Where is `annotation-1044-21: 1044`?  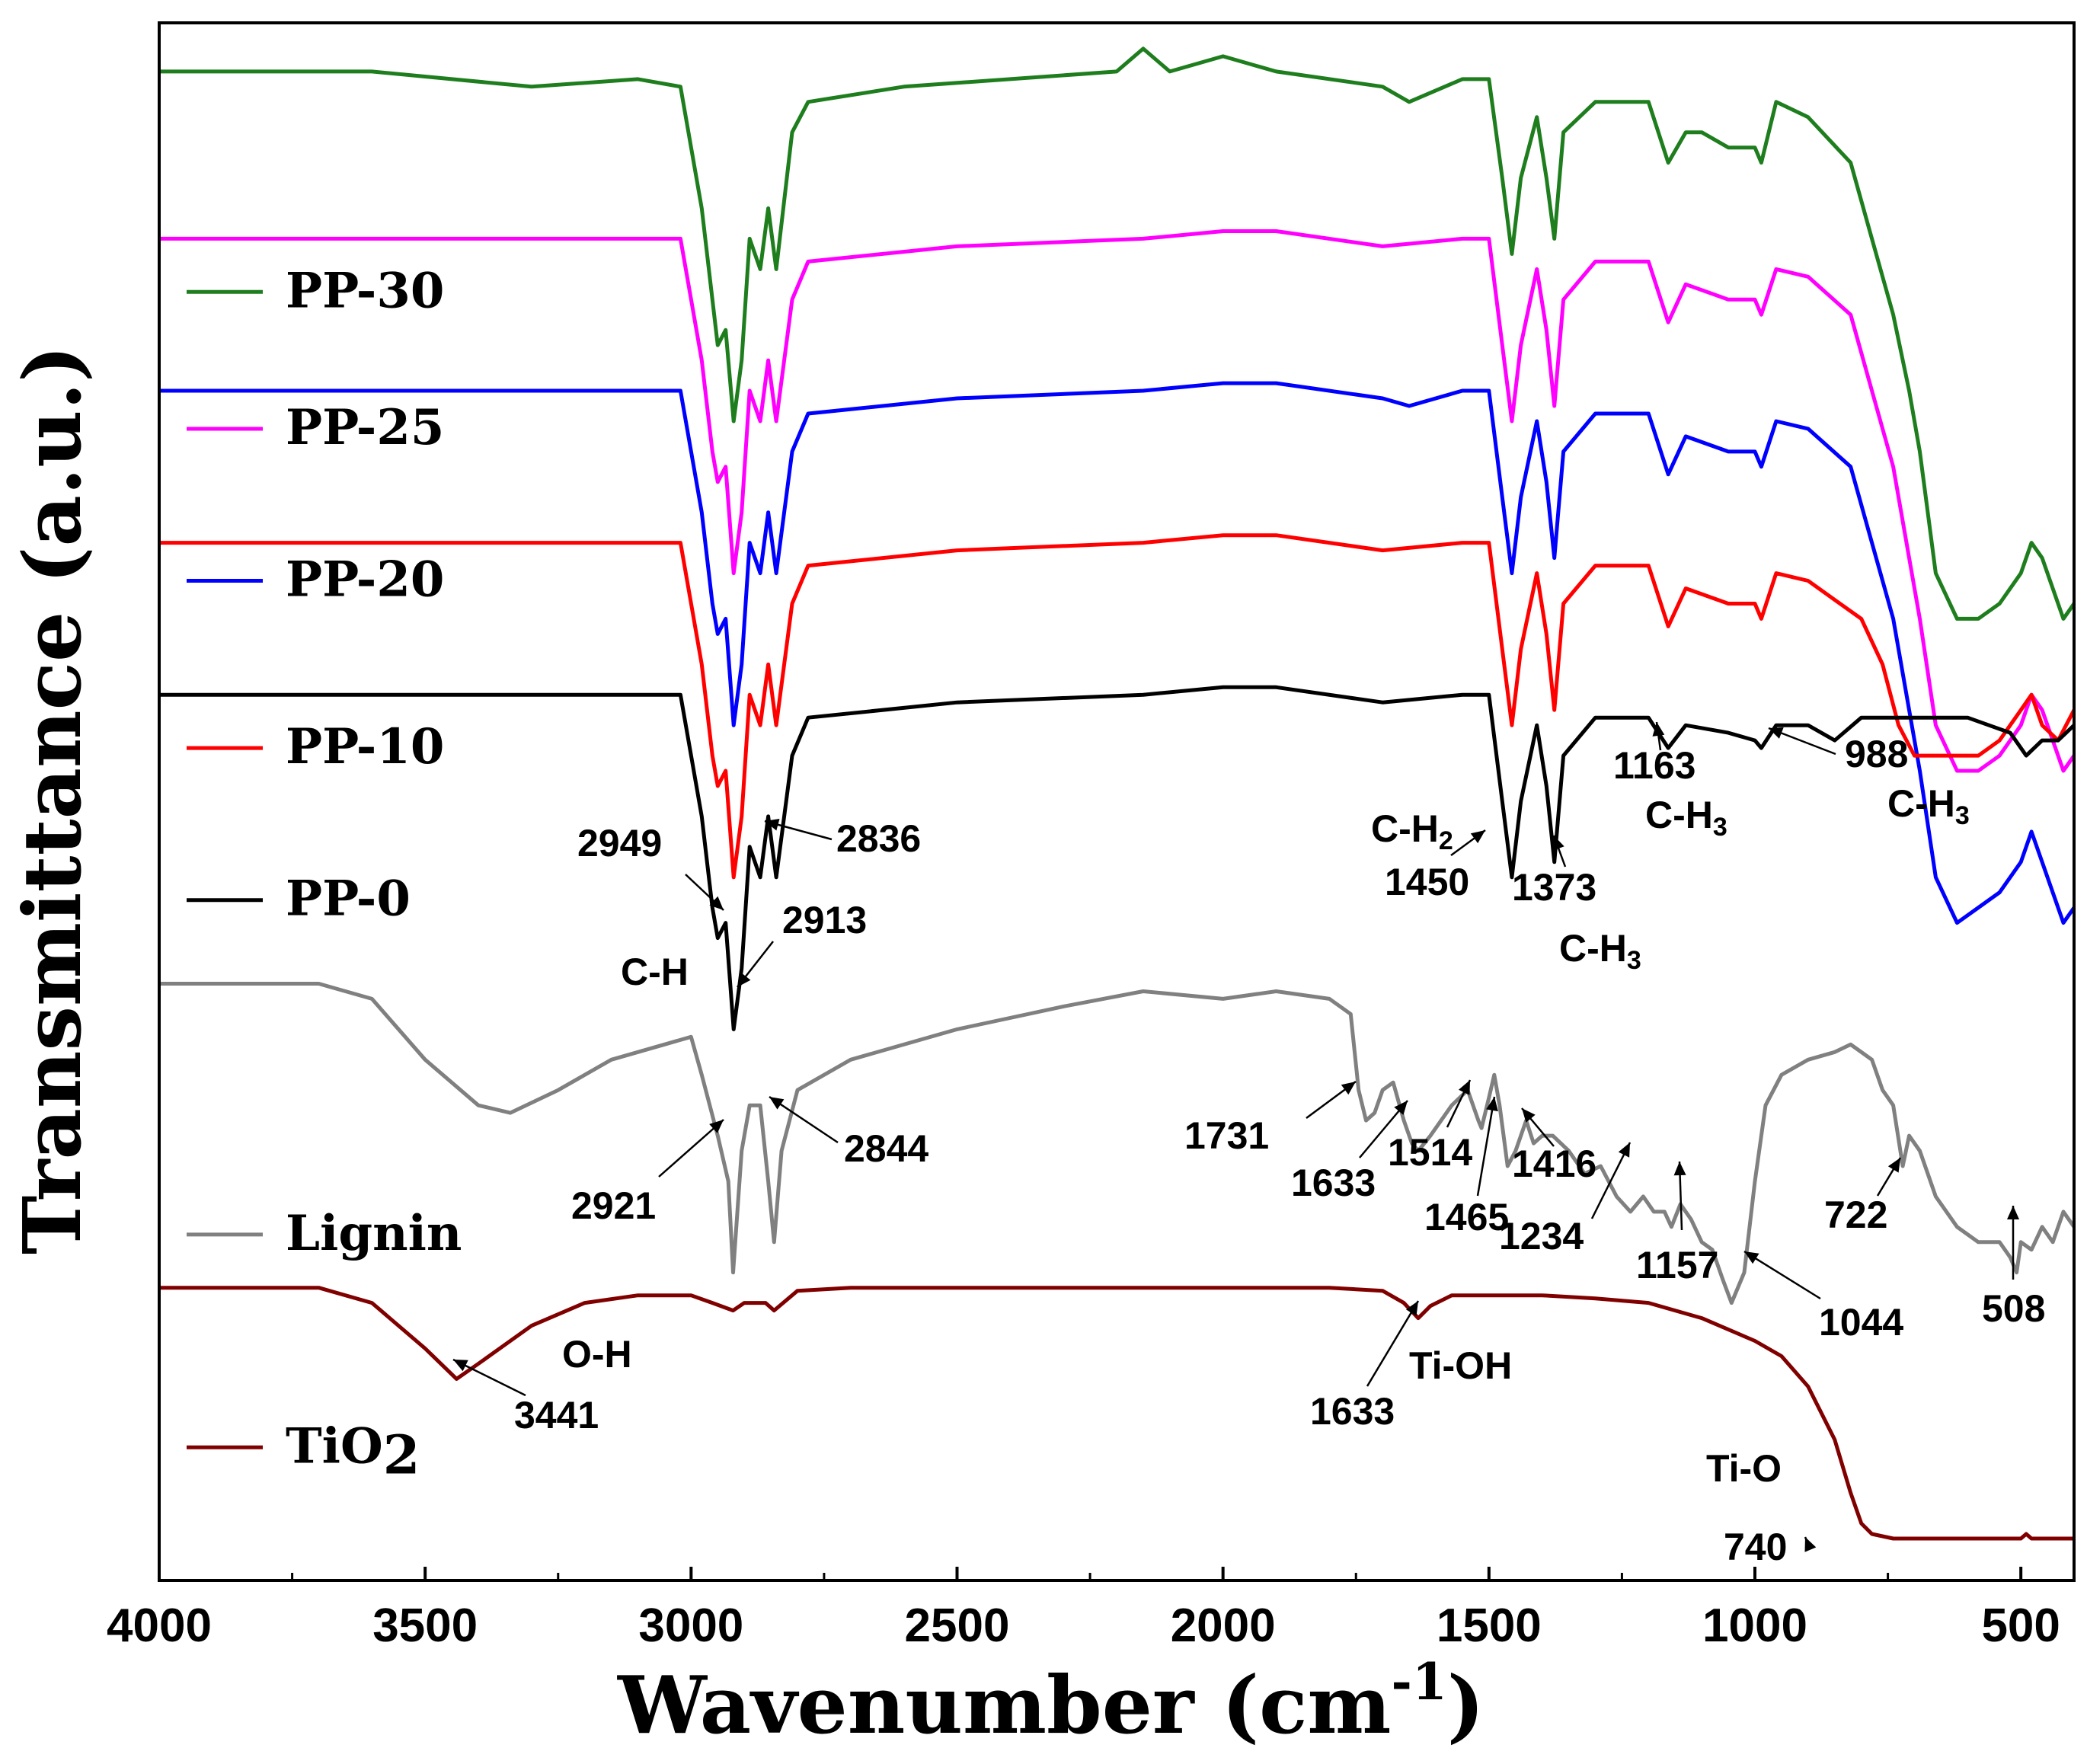
annotation-1044-21: 1044 is located at coordinates (1861, 1322).